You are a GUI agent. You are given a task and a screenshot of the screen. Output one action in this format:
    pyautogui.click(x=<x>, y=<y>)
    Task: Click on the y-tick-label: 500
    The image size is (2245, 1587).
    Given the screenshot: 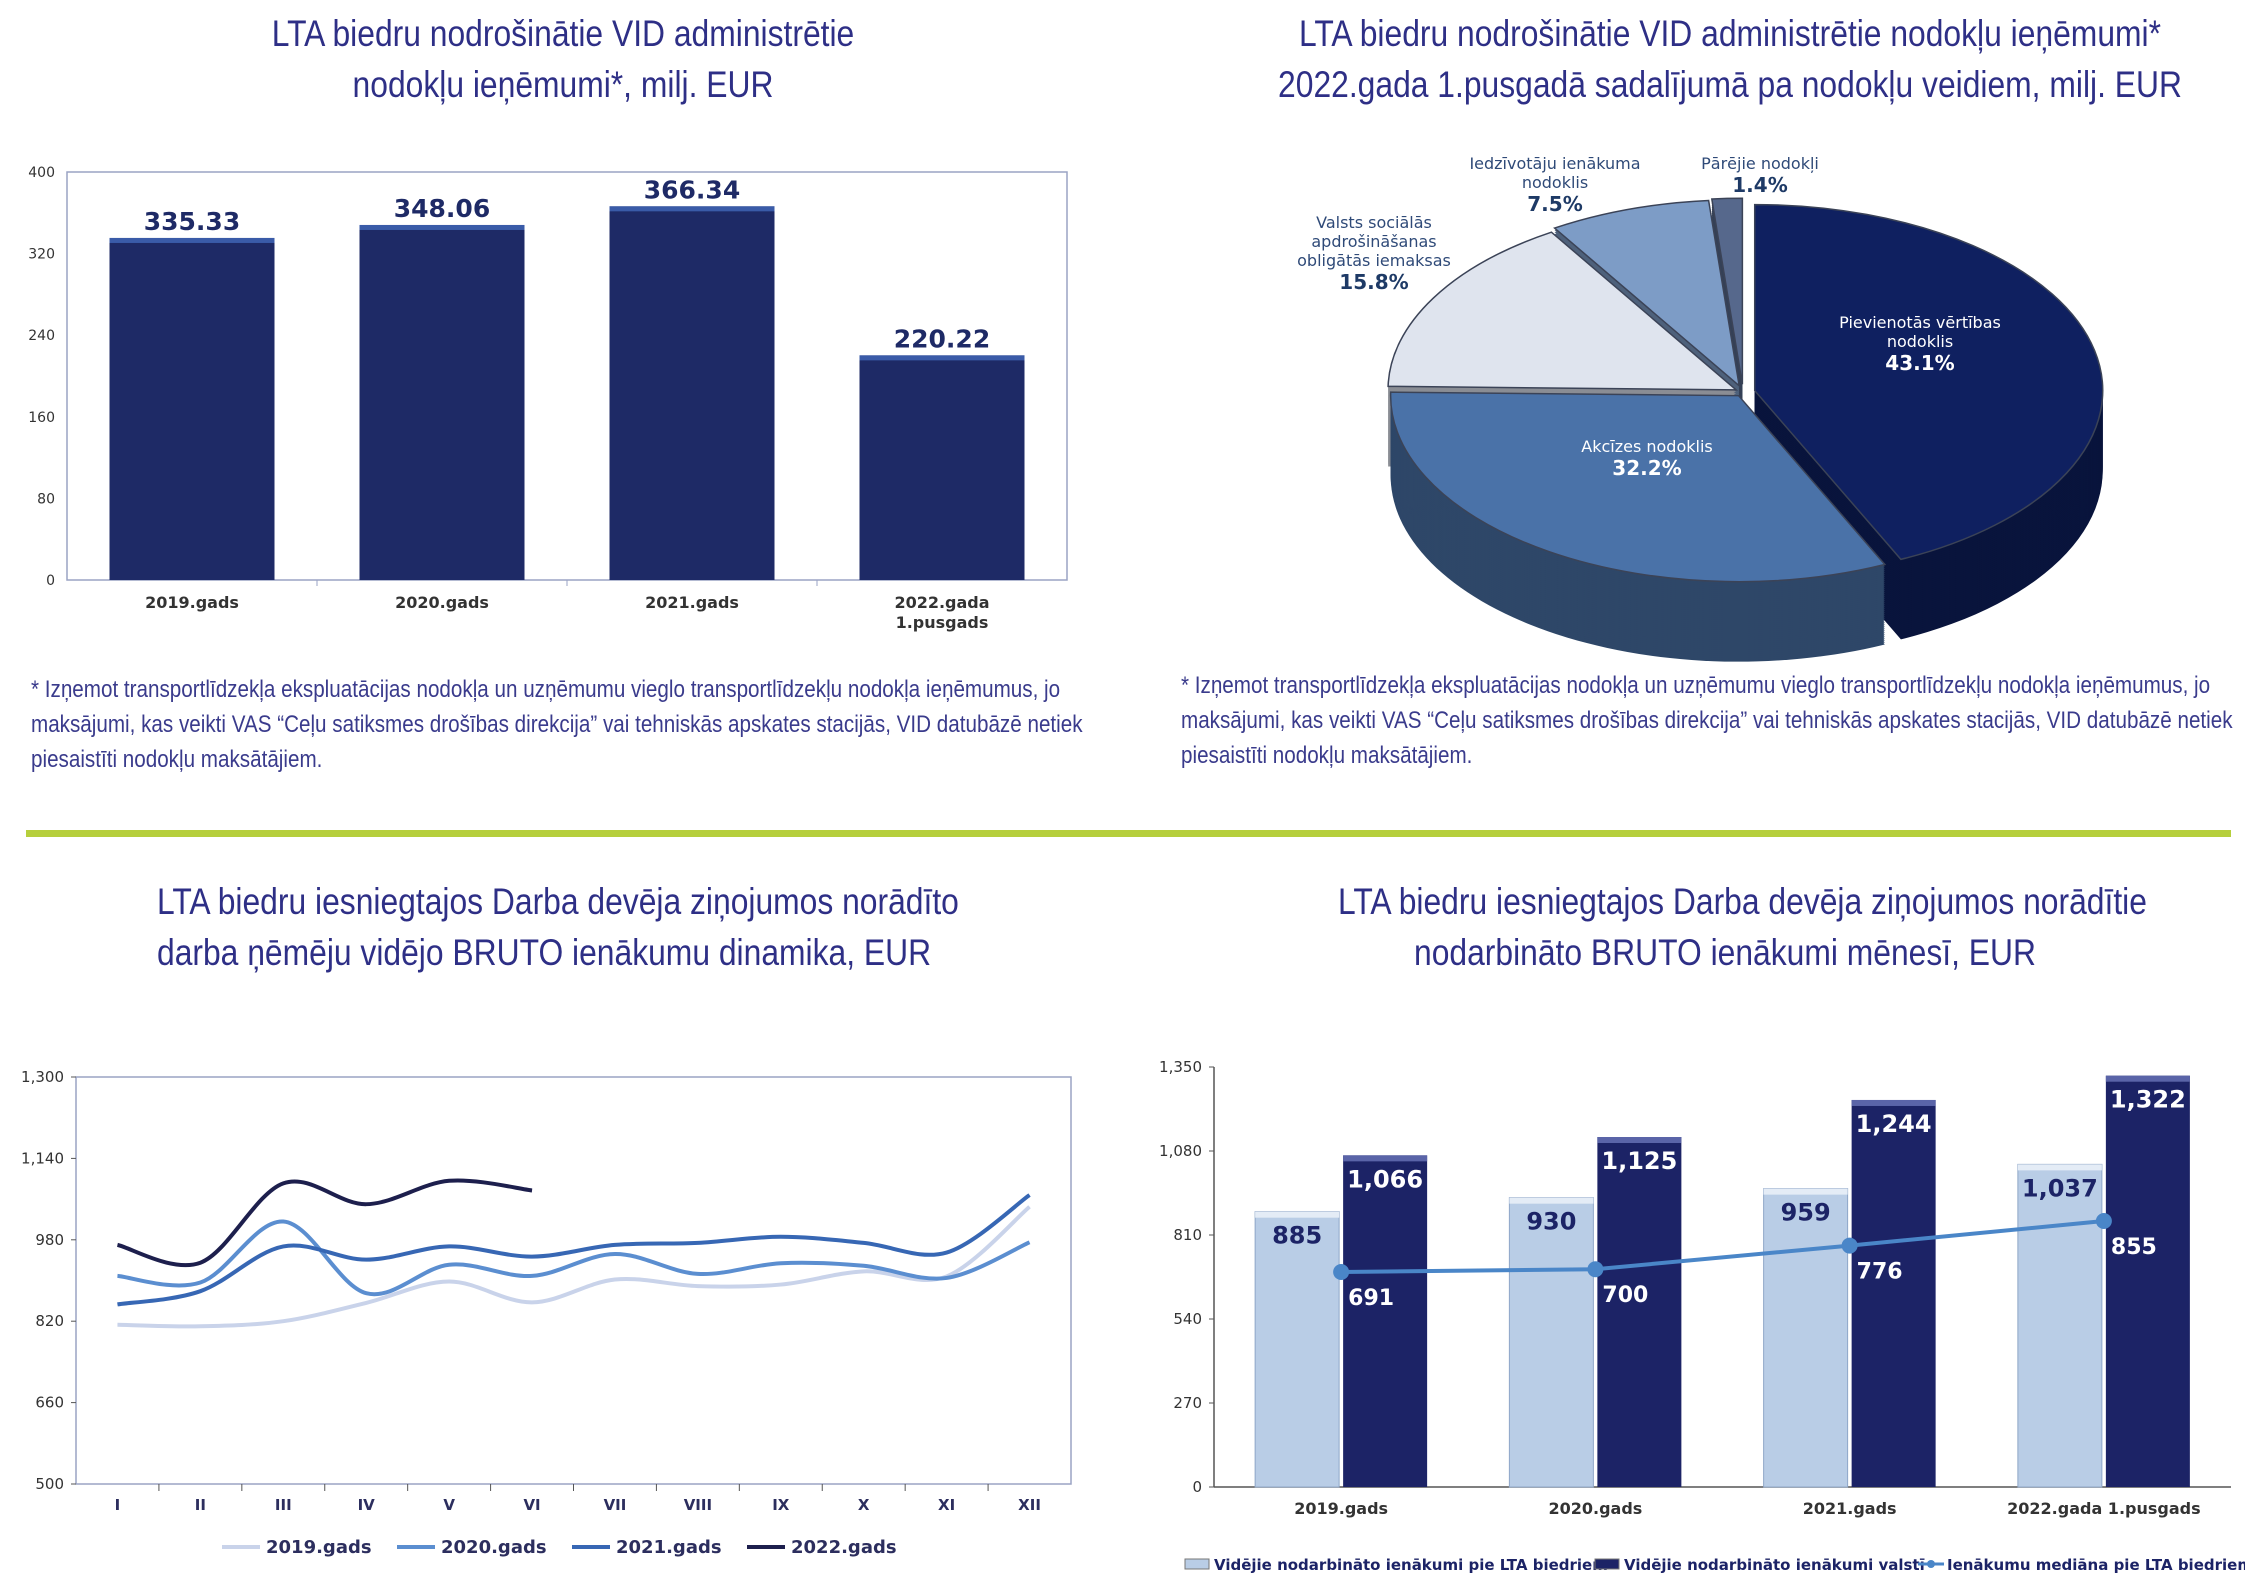 What is the action you would take?
    pyautogui.click(x=49, y=1484)
    